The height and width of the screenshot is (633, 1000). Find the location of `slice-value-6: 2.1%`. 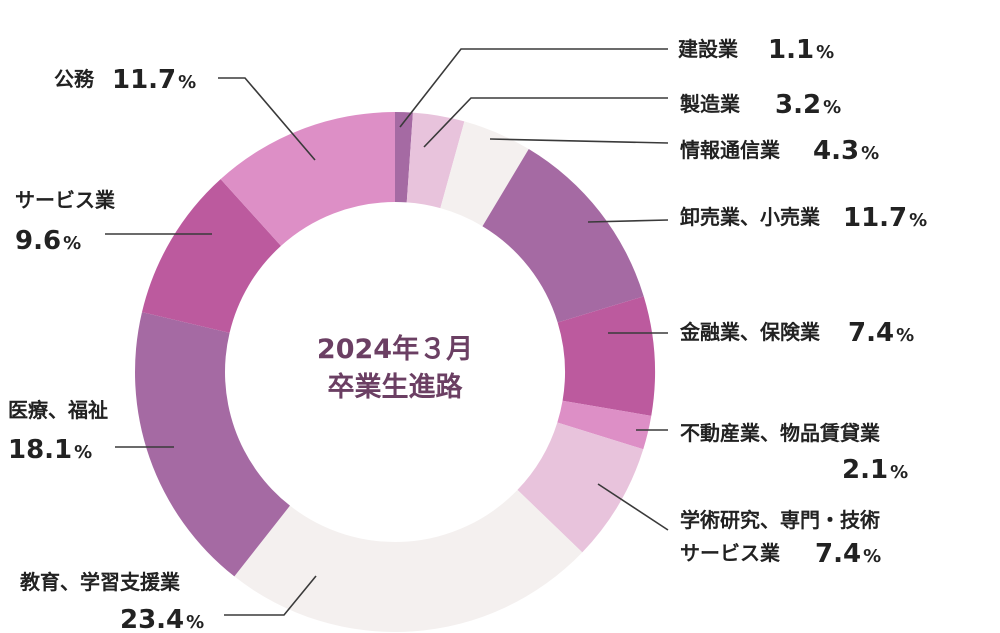

slice-value-6: 2.1% is located at coordinates (875, 470).